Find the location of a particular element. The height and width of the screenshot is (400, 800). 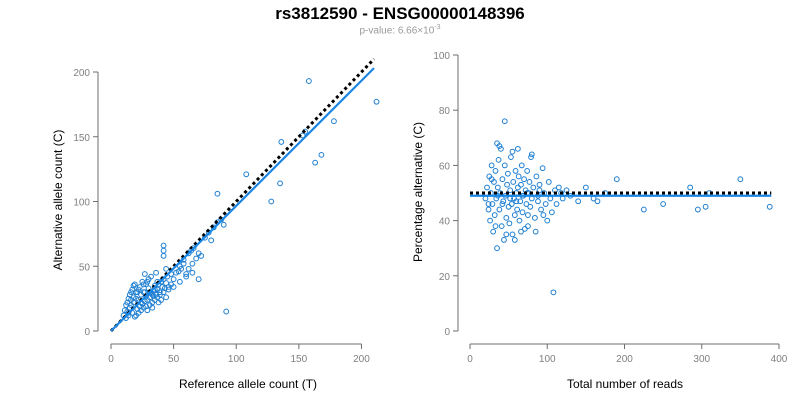

left-y-tick-label: 0 is located at coordinates (87, 332).